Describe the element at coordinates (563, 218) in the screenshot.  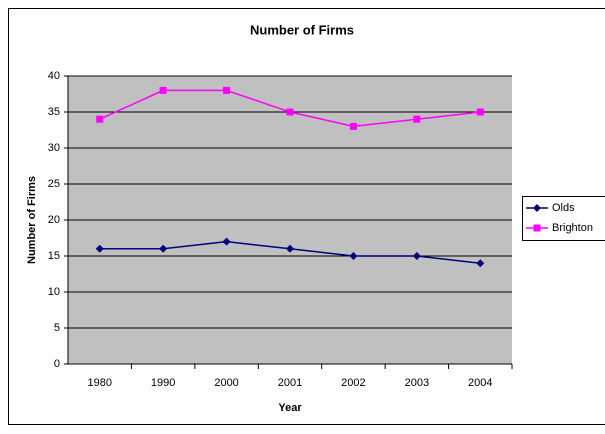
I see `legend` at that location.